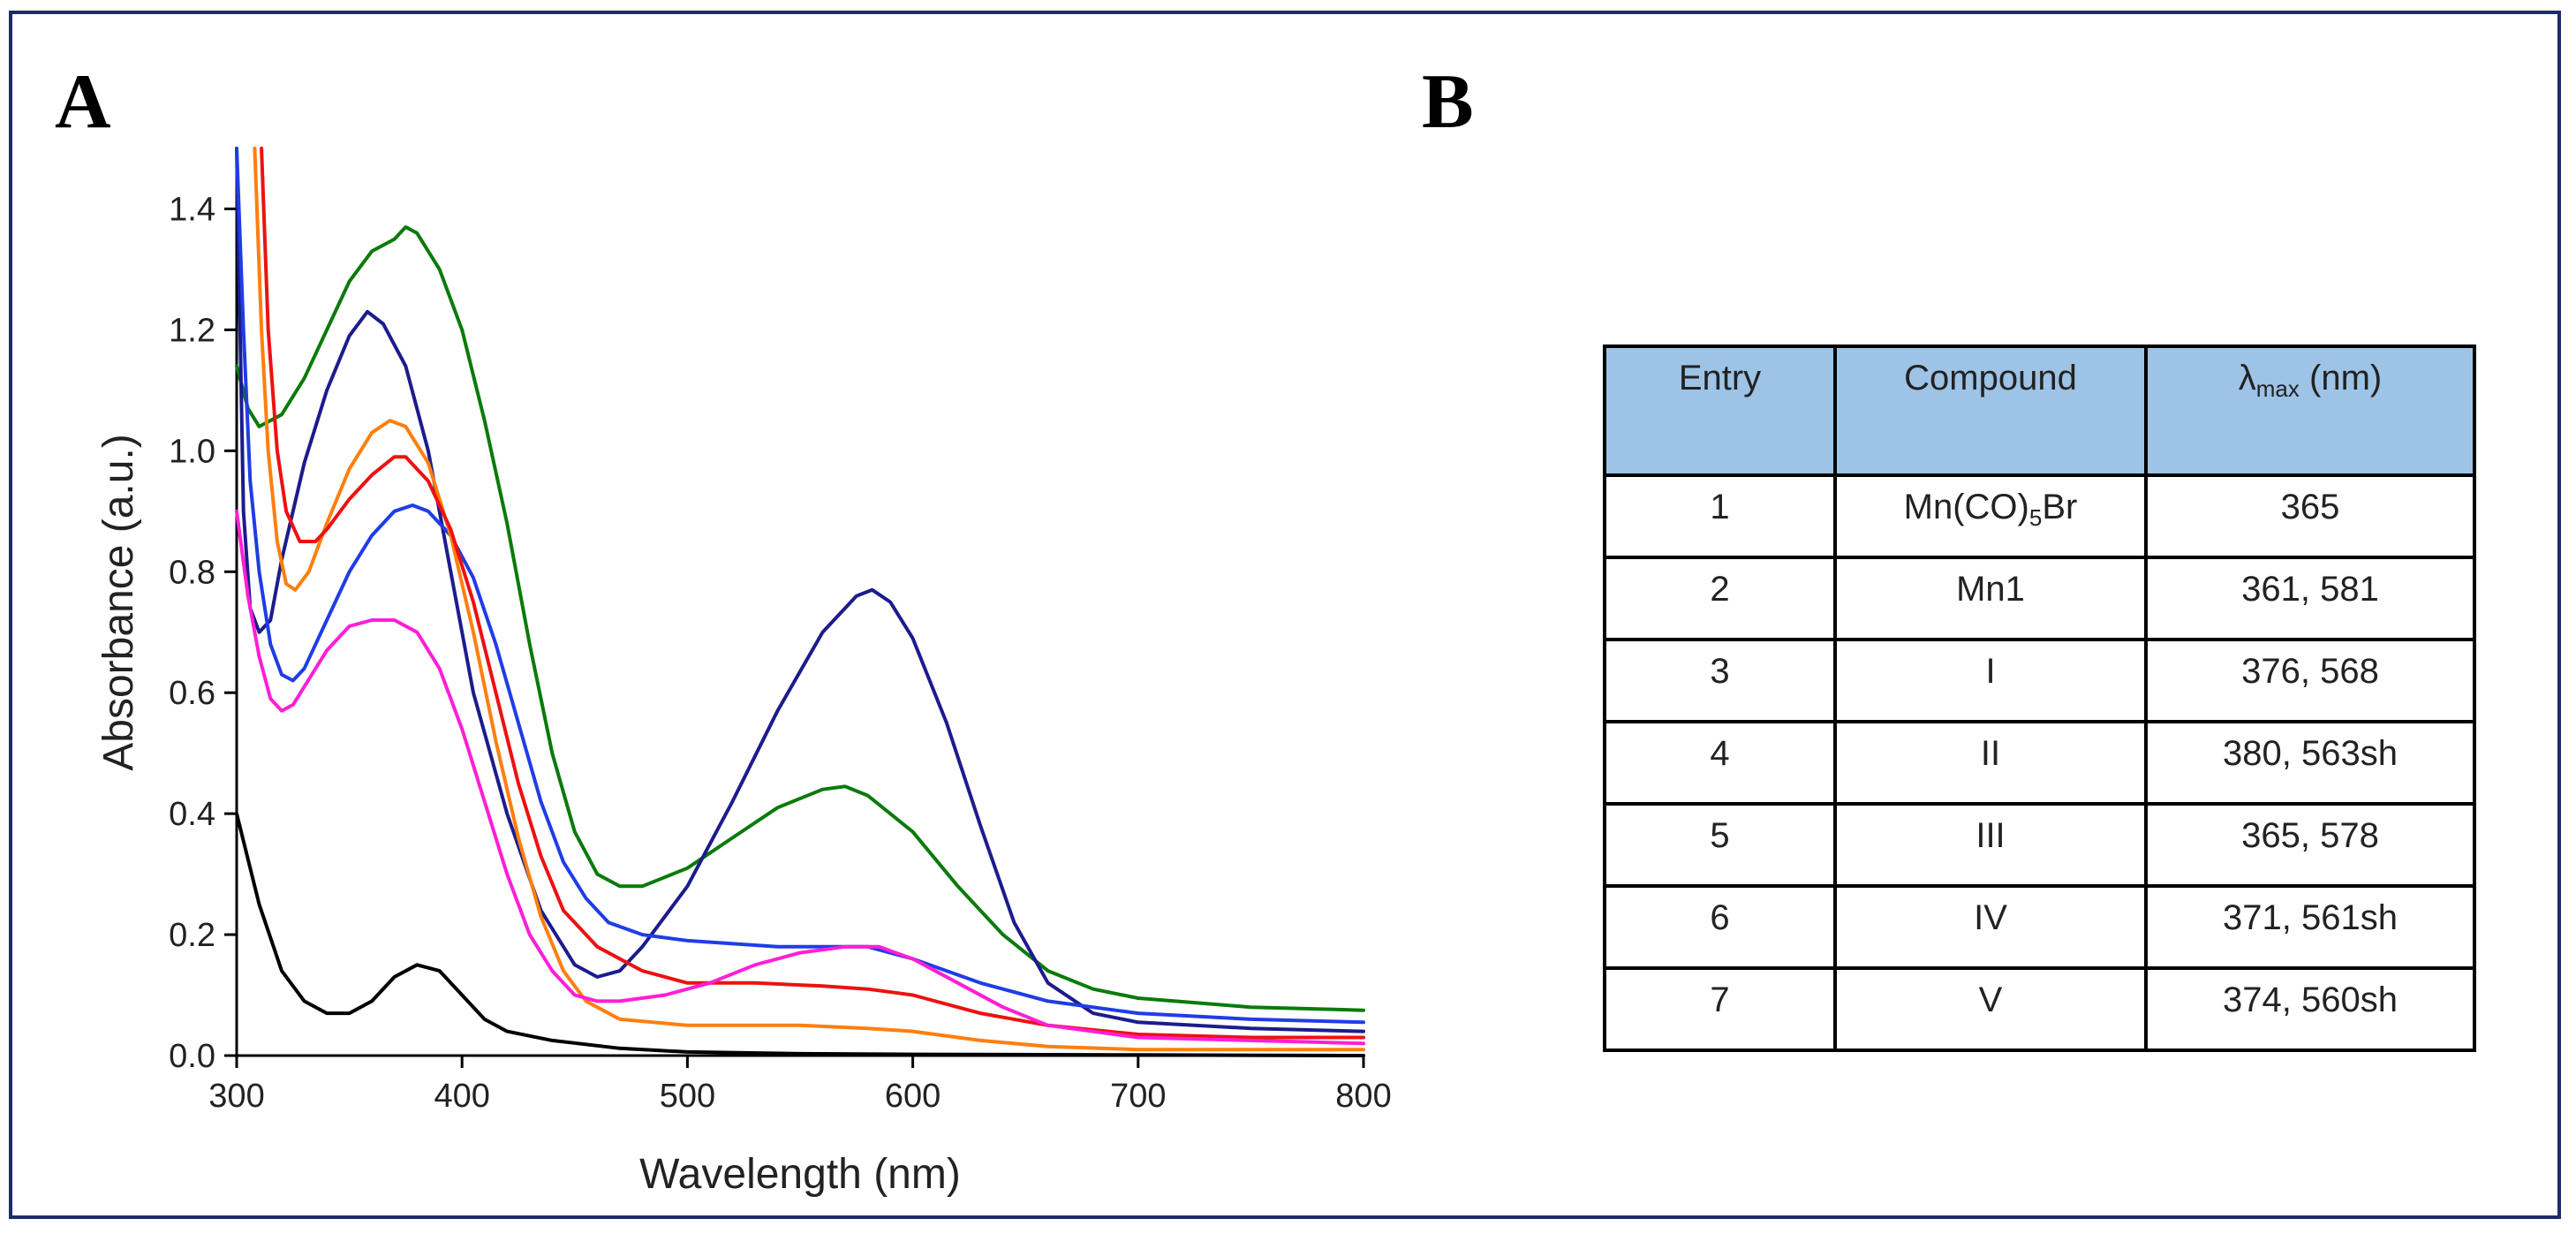 The height and width of the screenshot is (1234, 2576). I want to click on cell-entry: 4, so click(1720, 763).